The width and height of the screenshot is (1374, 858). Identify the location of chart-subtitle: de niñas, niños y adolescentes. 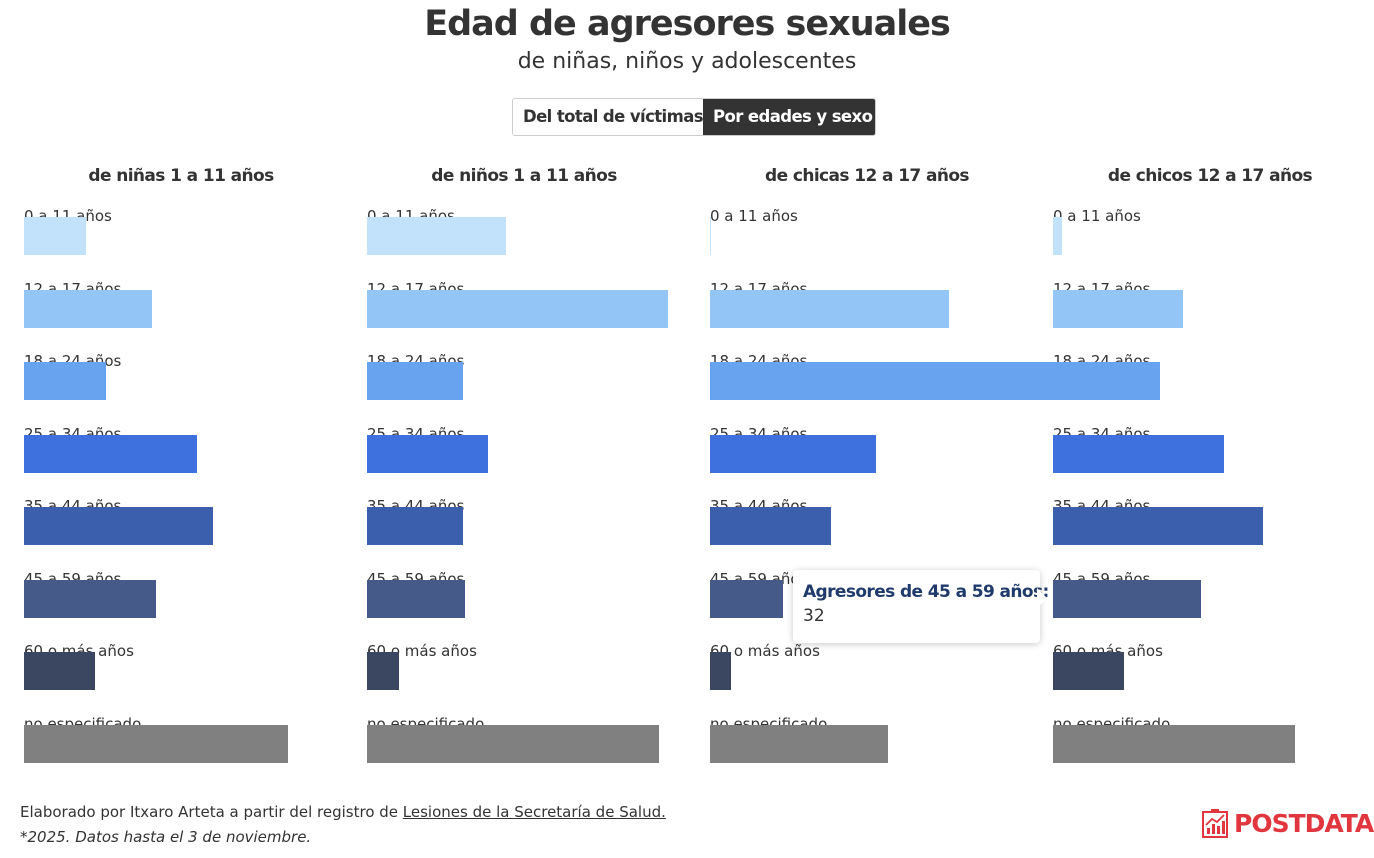
(687, 61).